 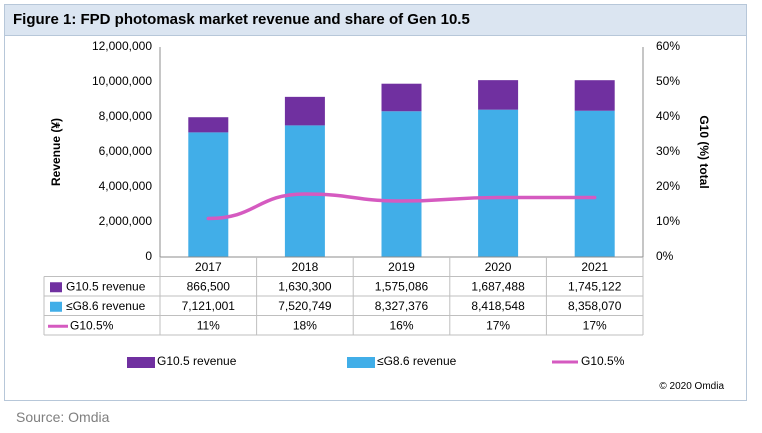 What do you see at coordinates (63, 417) in the screenshot?
I see `source-note: Source: Omdia` at bounding box center [63, 417].